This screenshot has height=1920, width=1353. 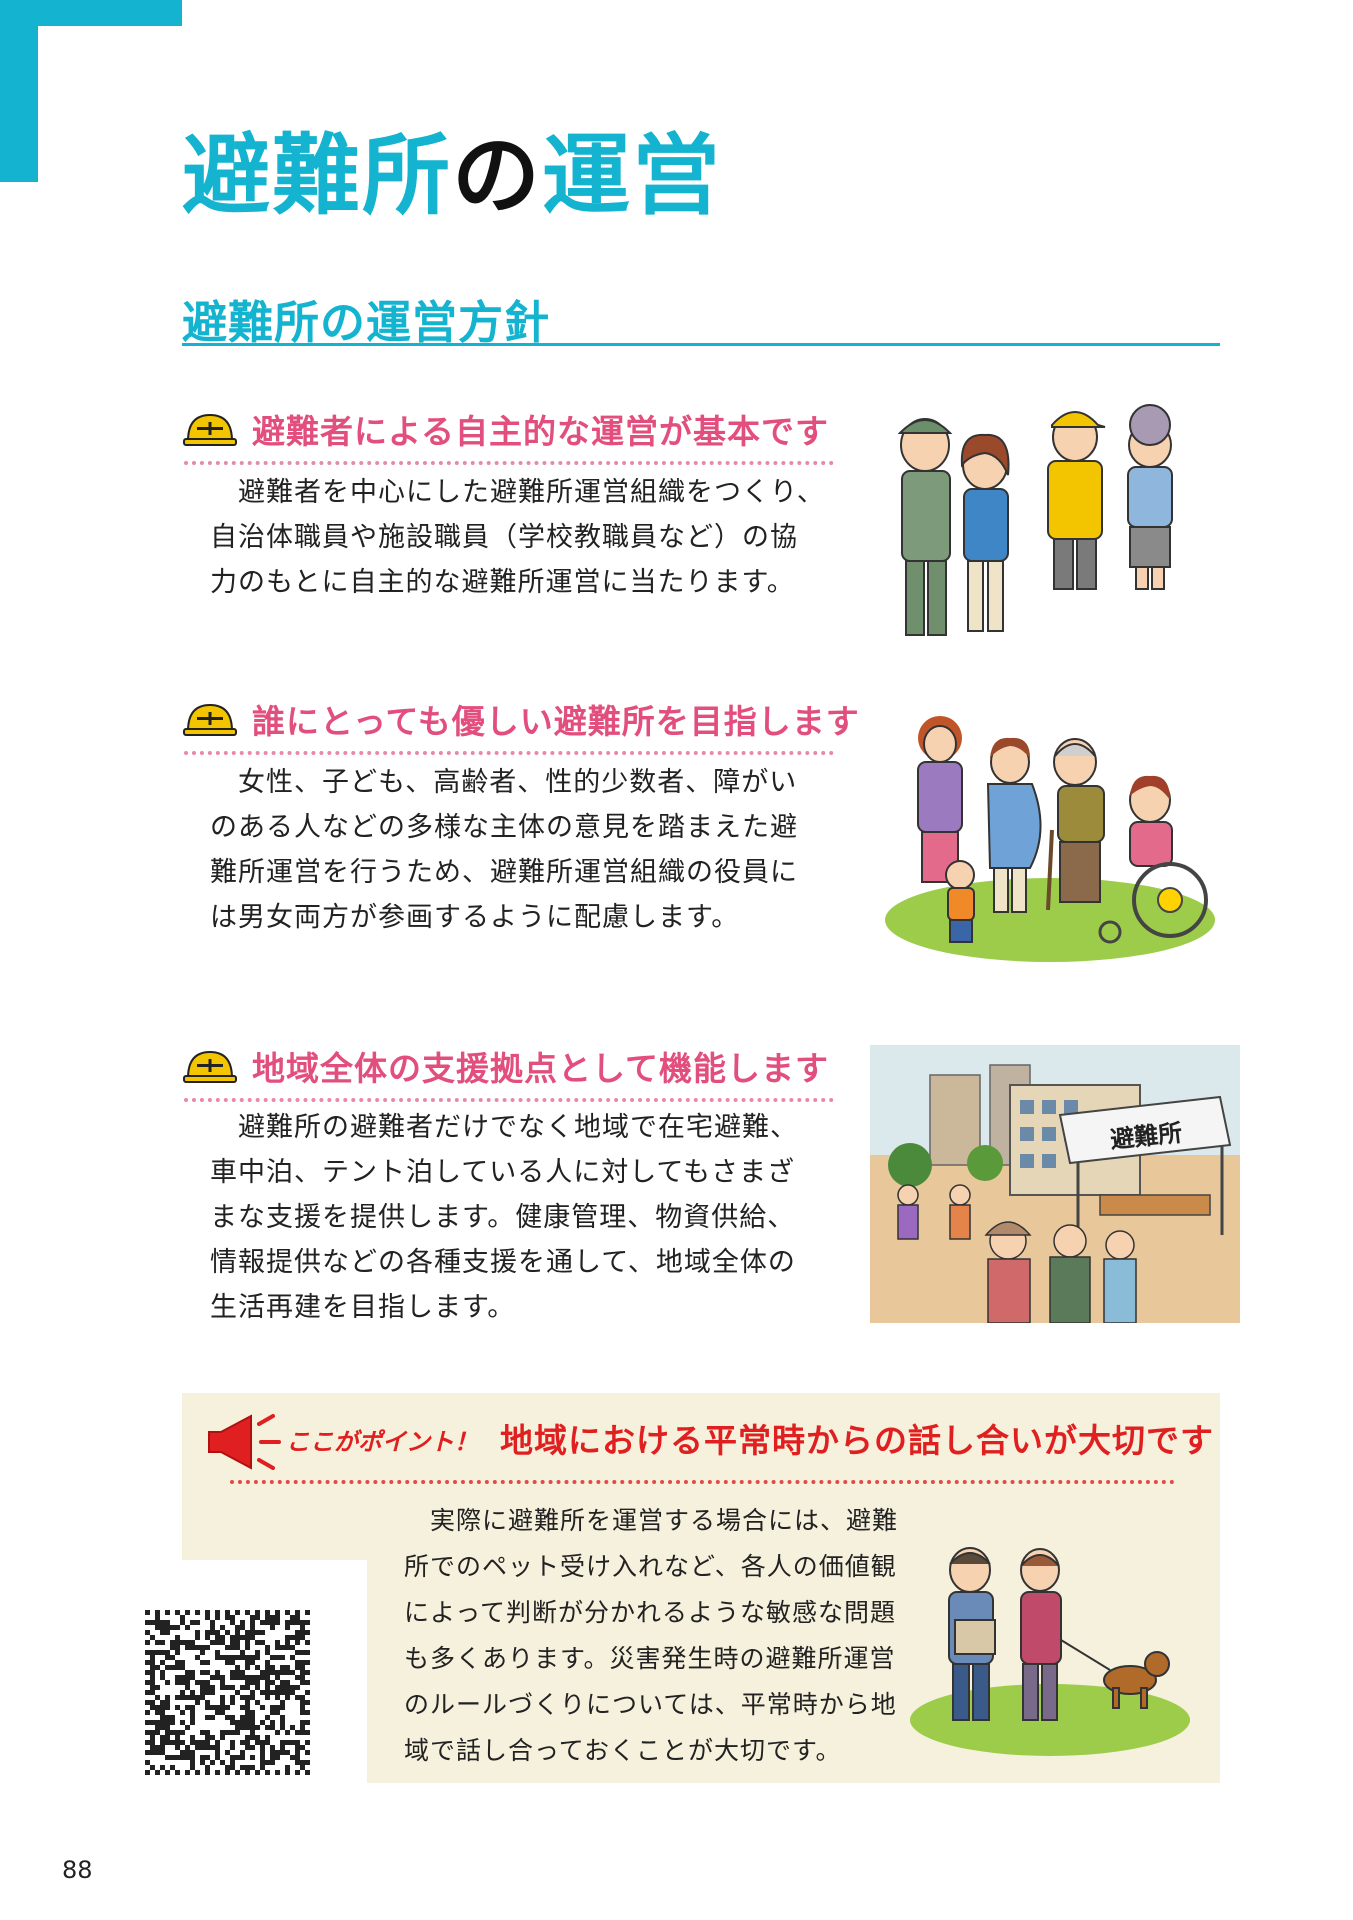 What do you see at coordinates (518, 782) in the screenshot?
I see `body-line: 女性、子ども、高齢者、性的少数者、障がい` at bounding box center [518, 782].